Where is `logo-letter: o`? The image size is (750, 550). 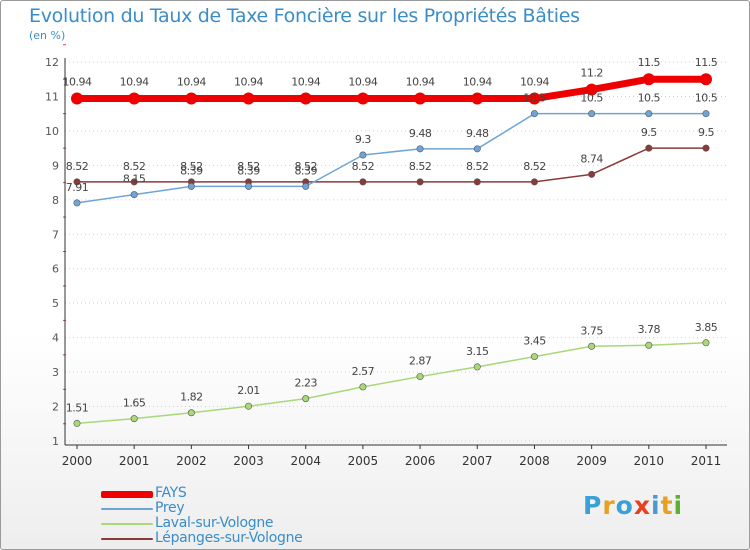 logo-letter: o is located at coordinates (624, 505).